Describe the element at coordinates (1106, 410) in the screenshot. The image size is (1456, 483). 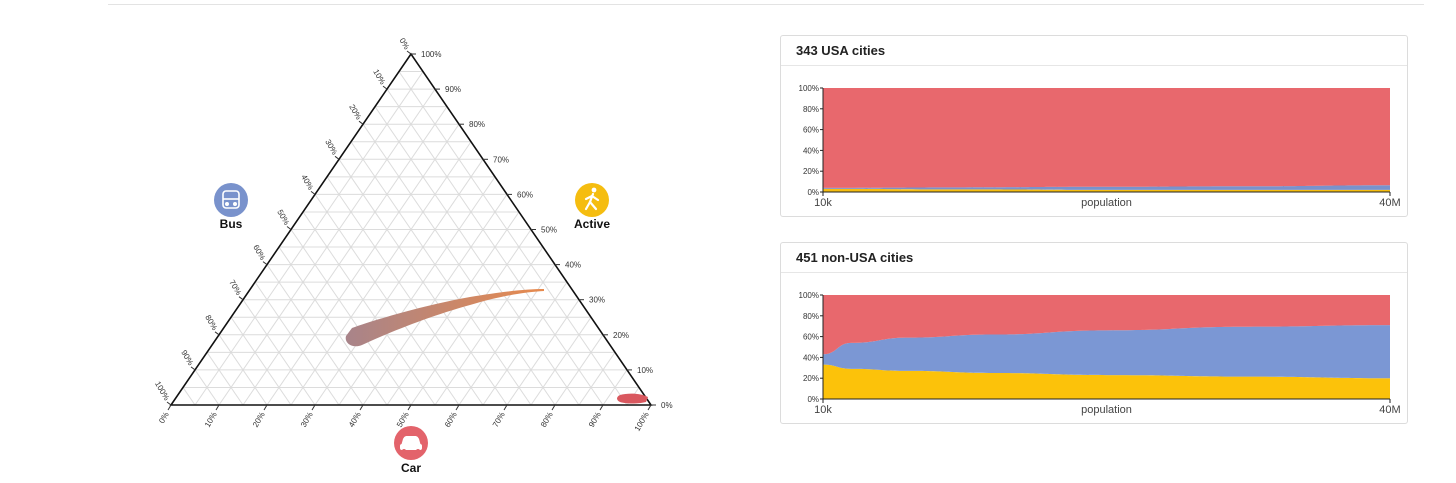
I see `non-usa-x-axis-label: population` at that location.